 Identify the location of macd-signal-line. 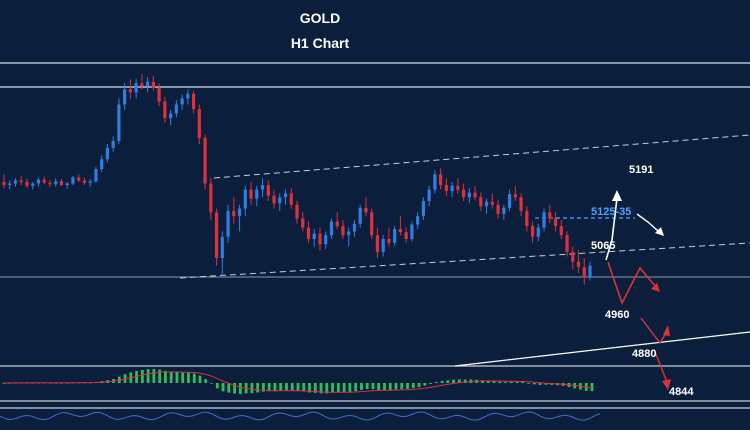
(298, 382).